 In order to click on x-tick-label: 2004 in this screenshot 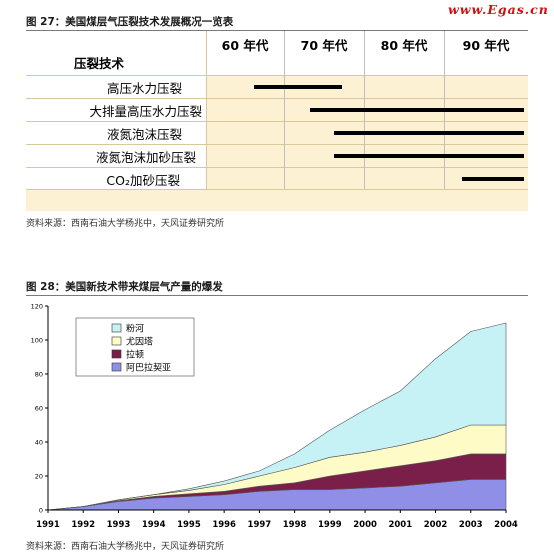, I will do `click(506, 525)`.